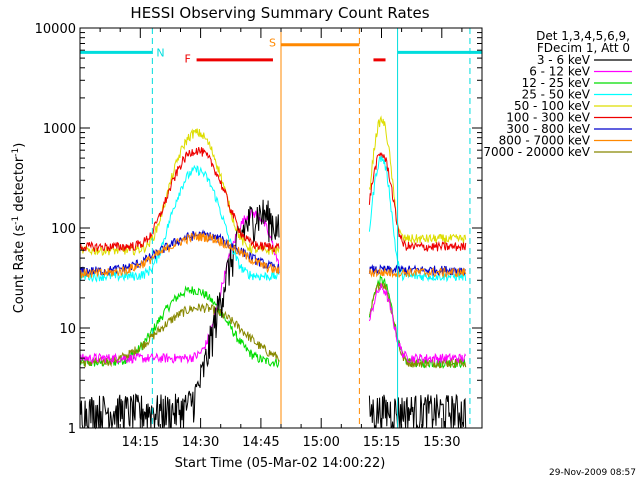 This screenshot has width=640, height=480. What do you see at coordinates (19, 145) in the screenshot?
I see `y-axis-label-end: )` at bounding box center [19, 145].